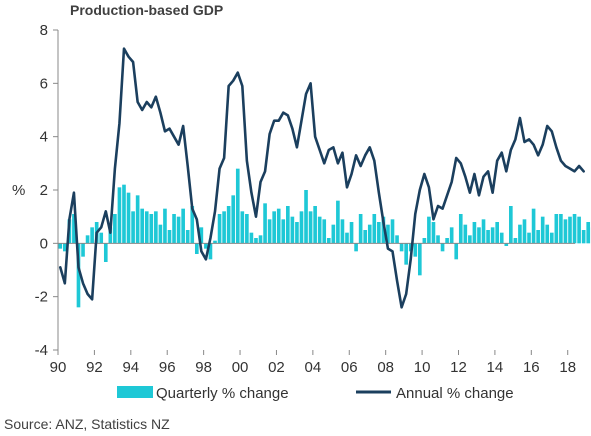  I want to click on legend-label-annual: Annual % change, so click(455, 393).